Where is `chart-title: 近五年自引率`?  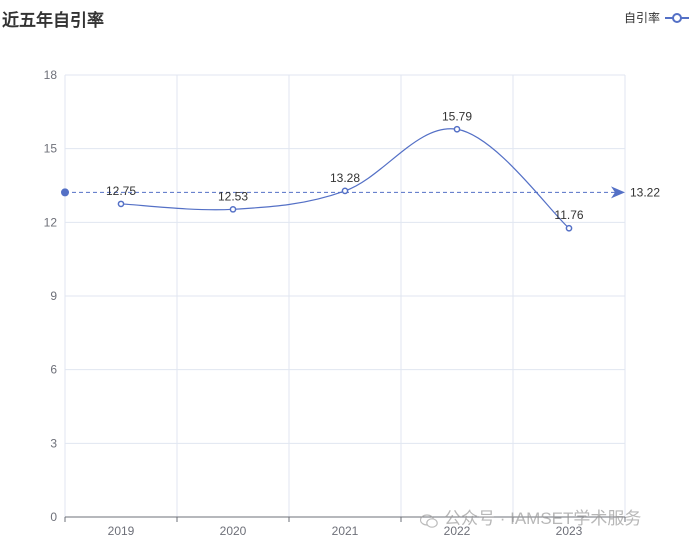 chart-title: 近五年自引率 is located at coordinates (53, 20).